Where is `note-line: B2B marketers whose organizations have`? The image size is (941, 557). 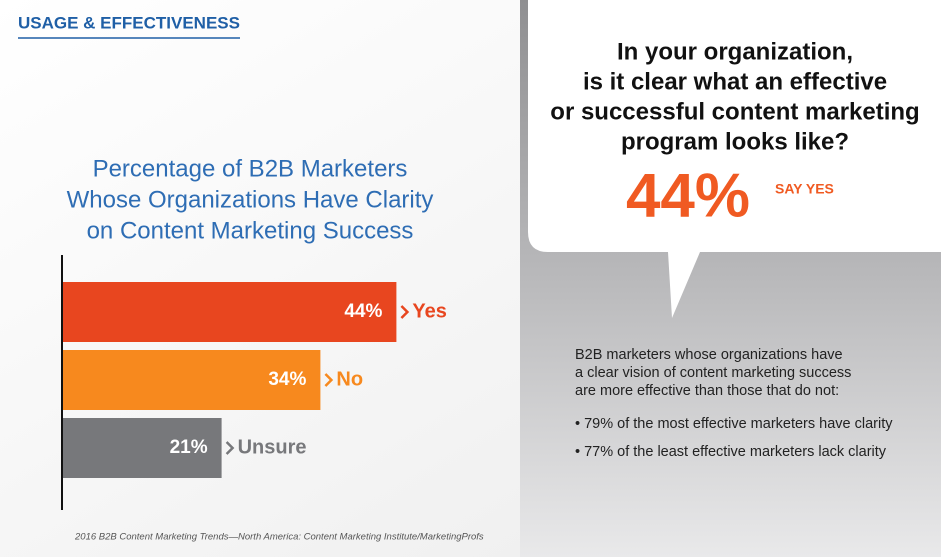
note-line: B2B marketers whose organizations have is located at coordinates (709, 355).